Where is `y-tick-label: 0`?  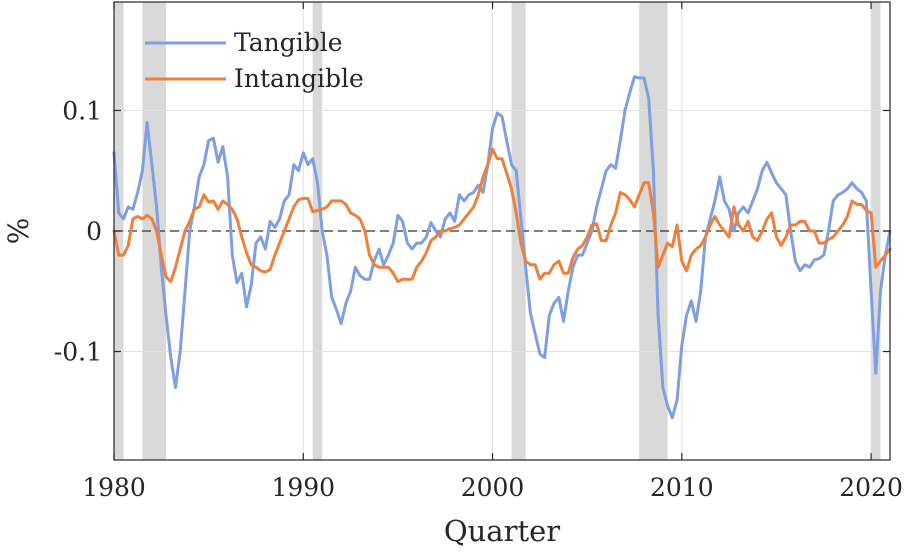 y-tick-label: 0 is located at coordinates (94, 231).